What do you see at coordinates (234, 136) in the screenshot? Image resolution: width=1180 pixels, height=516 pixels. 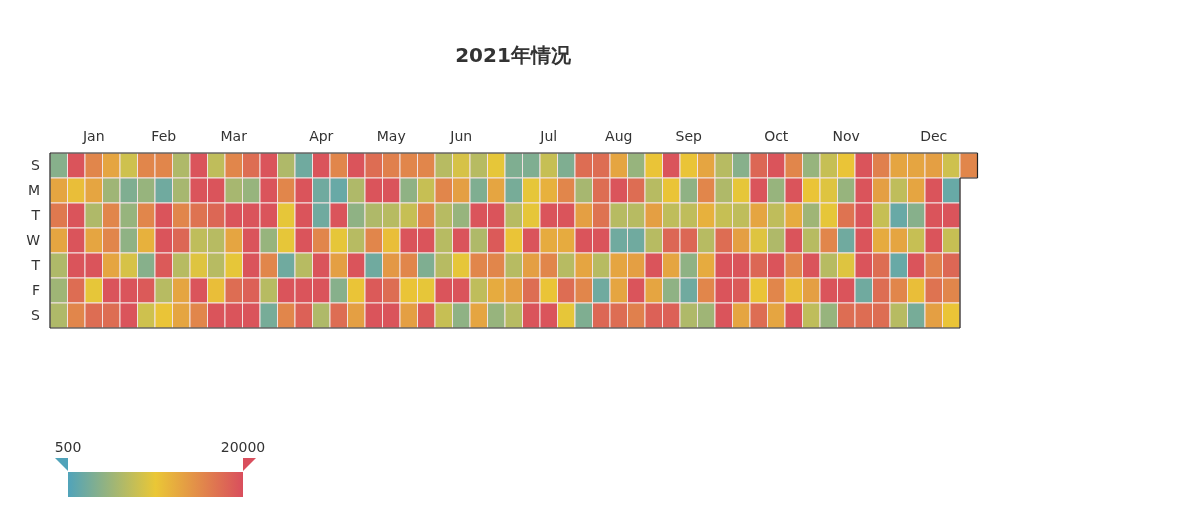 I see `x-tick-label: Mar` at bounding box center [234, 136].